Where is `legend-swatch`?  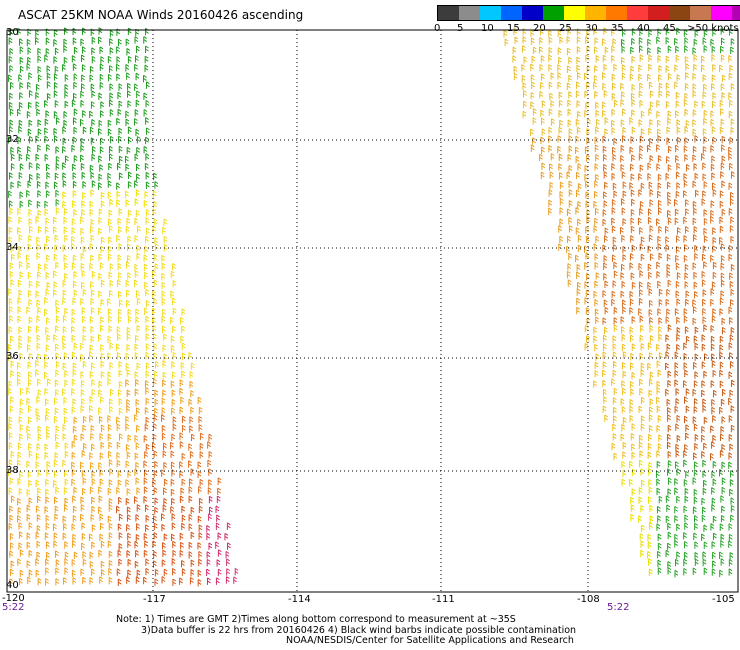
legend-swatch is located at coordinates (616, 13).